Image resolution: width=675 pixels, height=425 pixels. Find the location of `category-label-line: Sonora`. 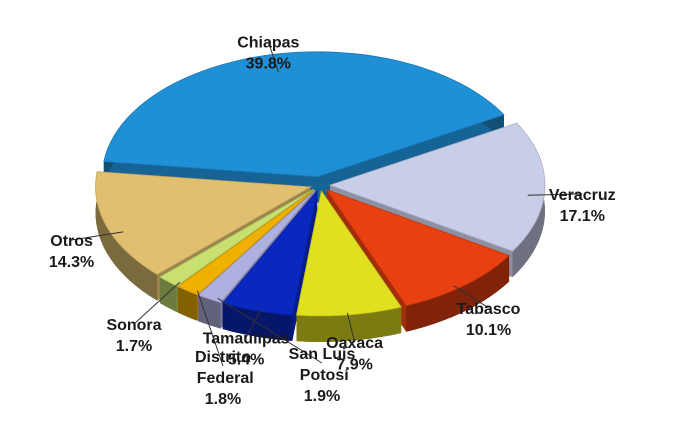

category-label-line: Sonora is located at coordinates (133, 325).